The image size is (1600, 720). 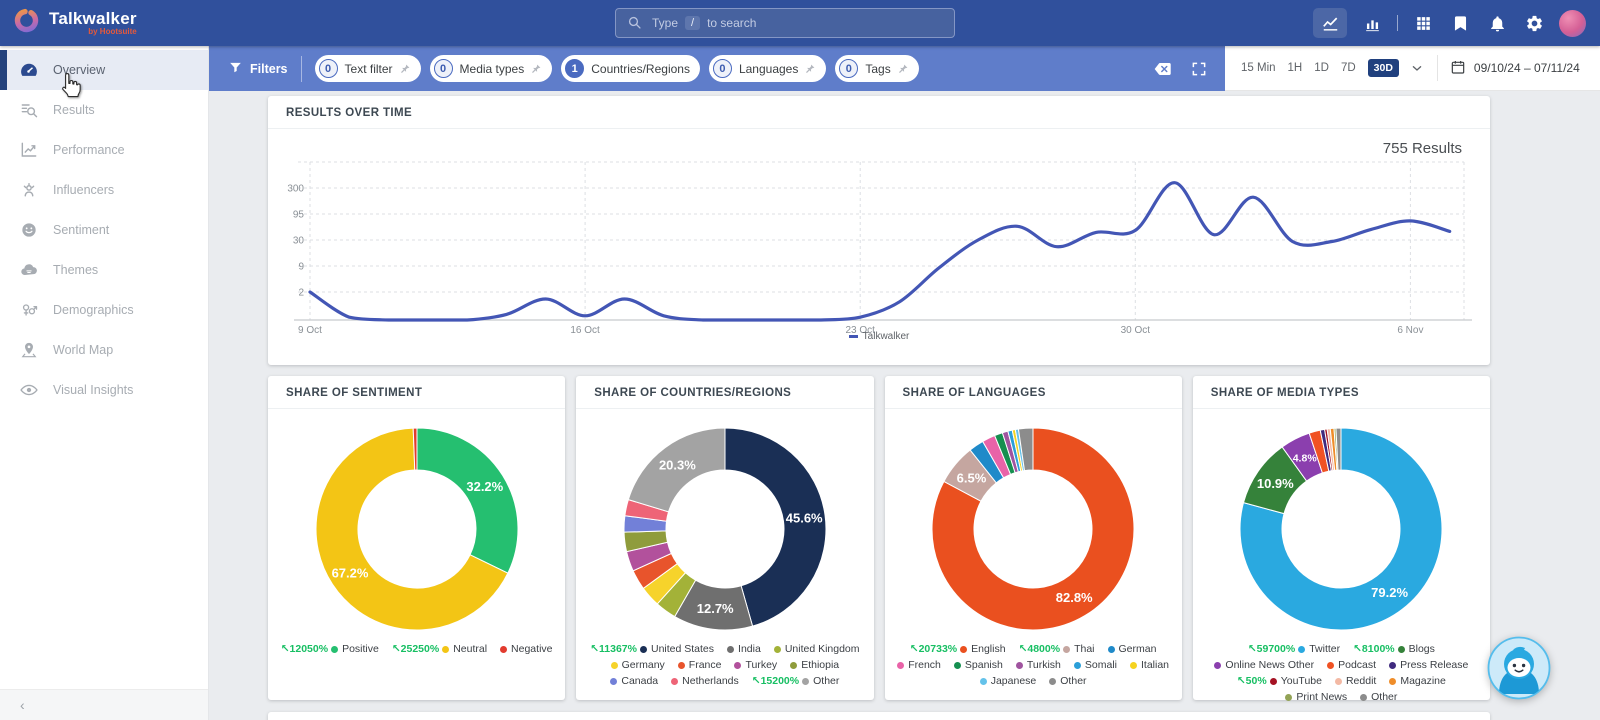 What do you see at coordinates (1423, 23) in the screenshot?
I see `apps-grid-button` at bounding box center [1423, 23].